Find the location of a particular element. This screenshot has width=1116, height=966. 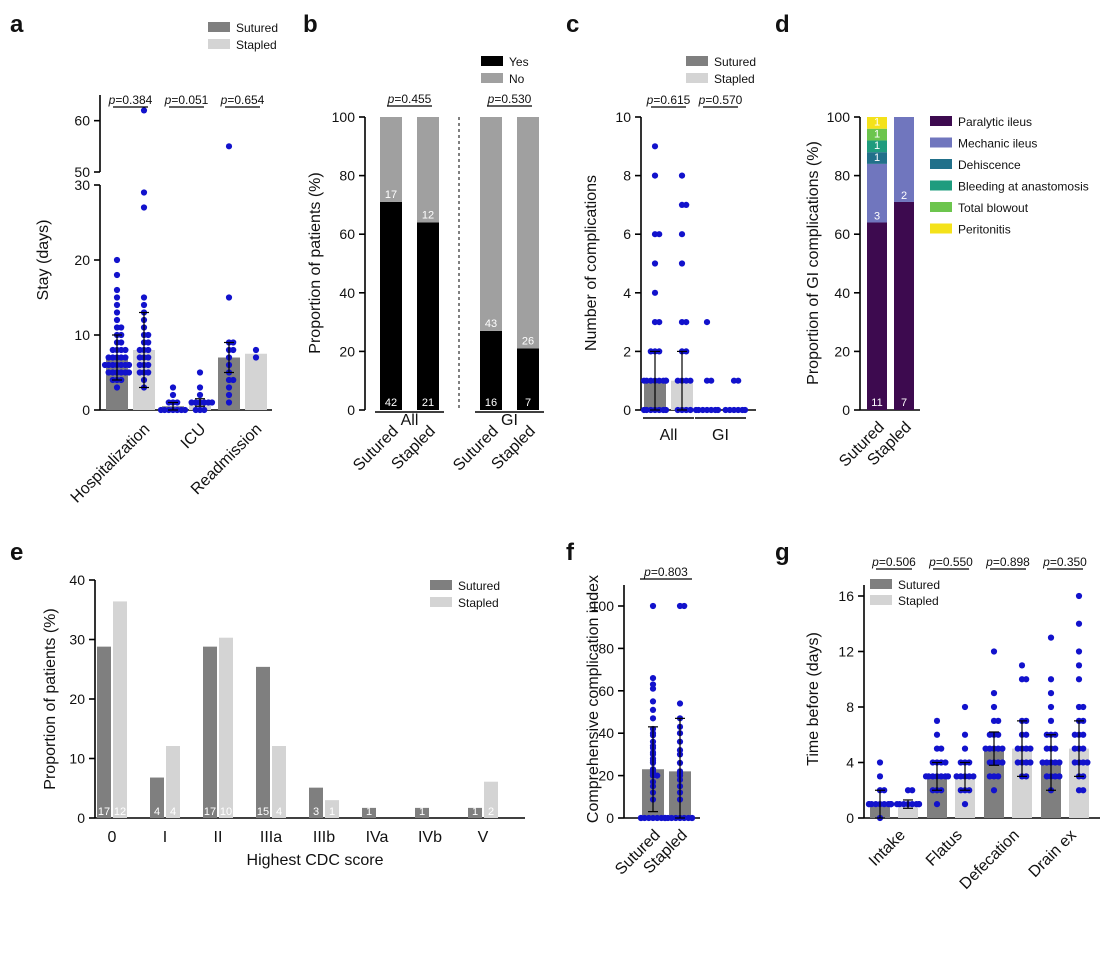

y-axis-tick-label: 60 is located at coordinates (82, 121).